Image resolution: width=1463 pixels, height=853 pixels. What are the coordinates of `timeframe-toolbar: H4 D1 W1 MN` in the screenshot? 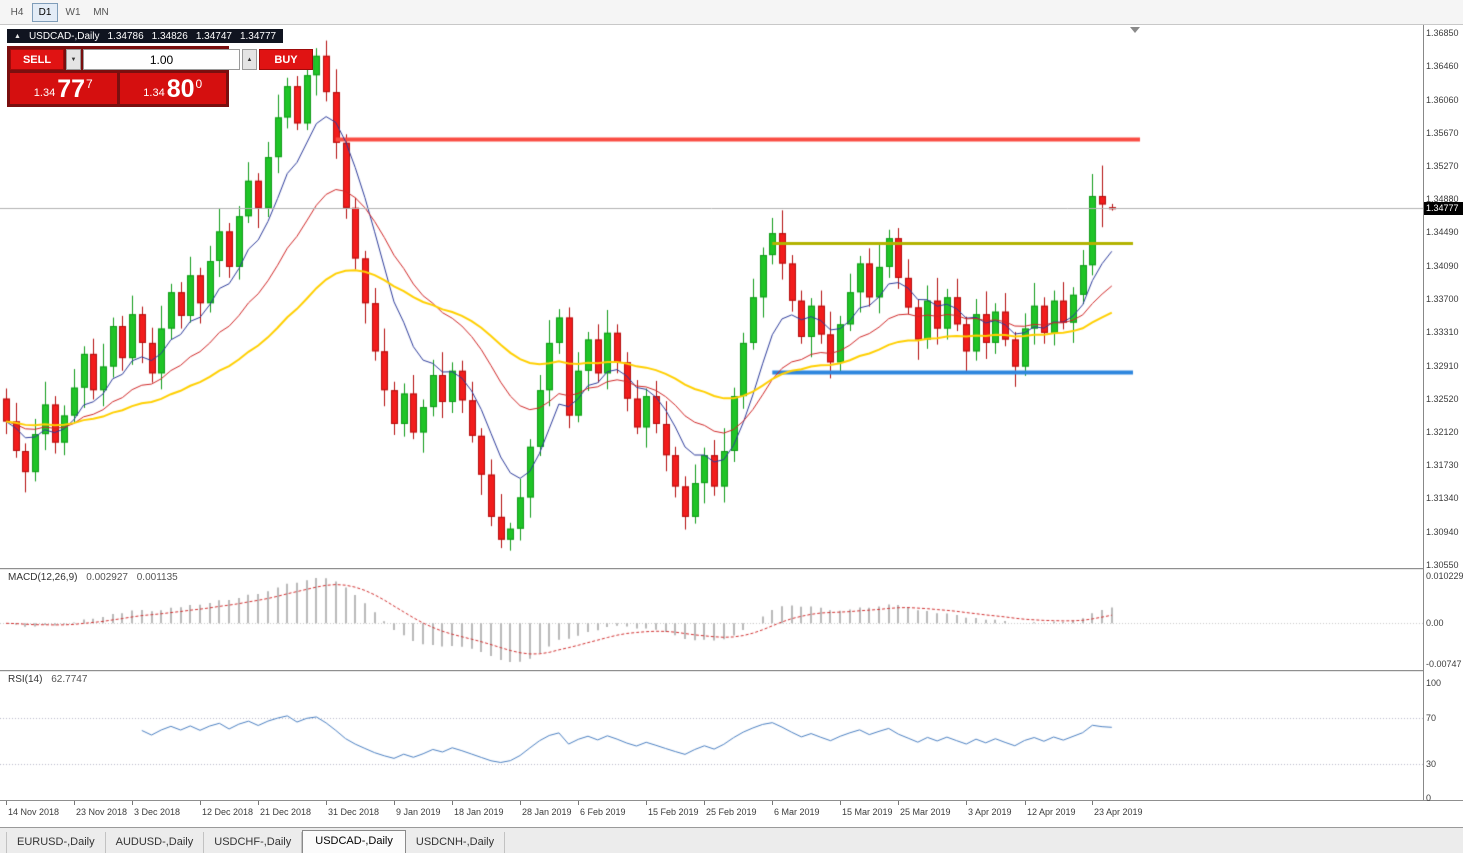 It's located at (731, 12).